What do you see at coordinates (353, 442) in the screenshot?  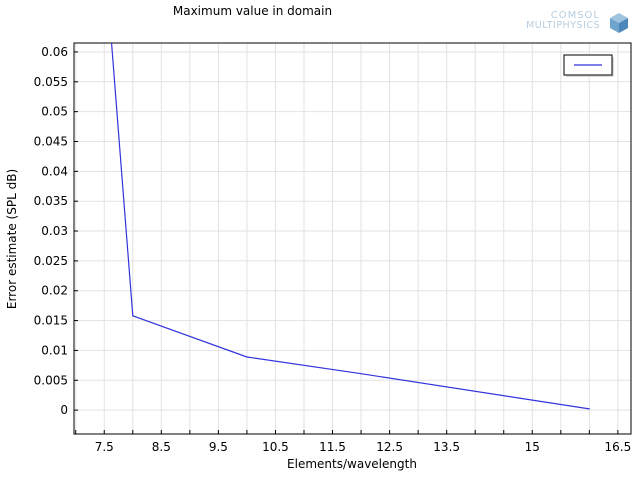 I see `x-axis-ticks: 7.5 8.5 9.5 10.5 11.5 12.5 13.5 15 16.5` at bounding box center [353, 442].